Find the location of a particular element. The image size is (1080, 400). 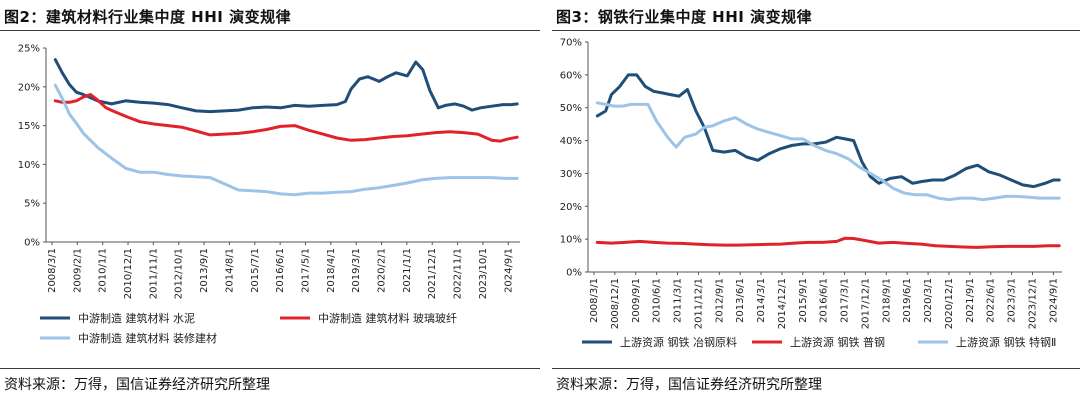

x-tick-label: 2023/10/1 is located at coordinates (483, 273).